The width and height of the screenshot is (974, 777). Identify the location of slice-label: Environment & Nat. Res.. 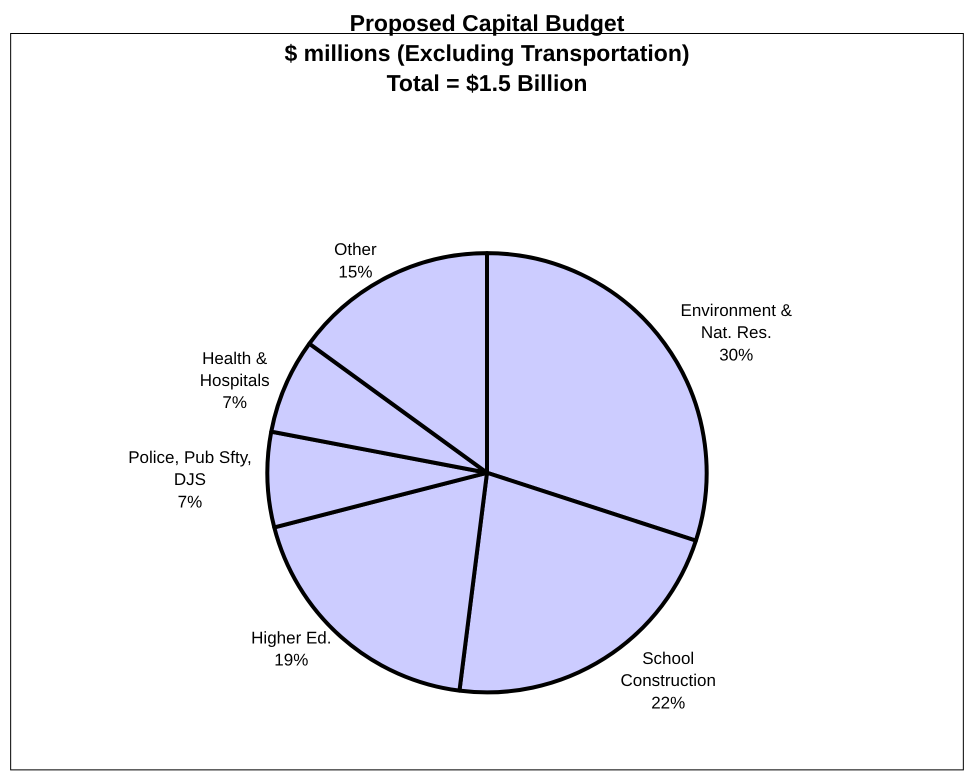
(736, 321).